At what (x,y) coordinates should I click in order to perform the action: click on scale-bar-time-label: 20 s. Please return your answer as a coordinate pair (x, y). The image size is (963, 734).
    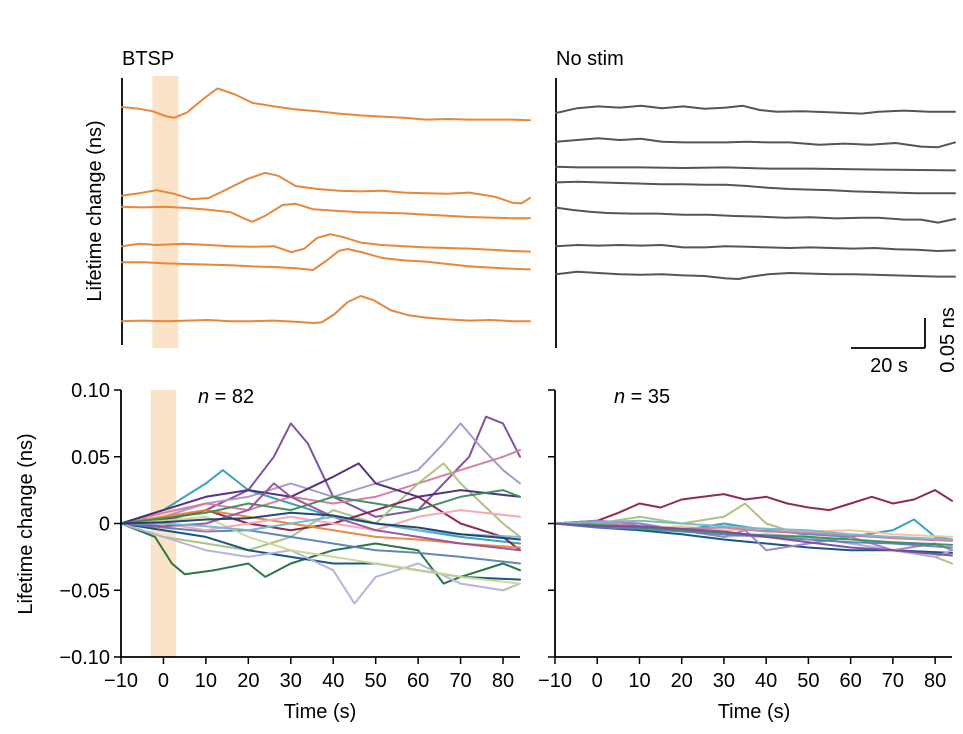
    Looking at the image, I should click on (889, 366).